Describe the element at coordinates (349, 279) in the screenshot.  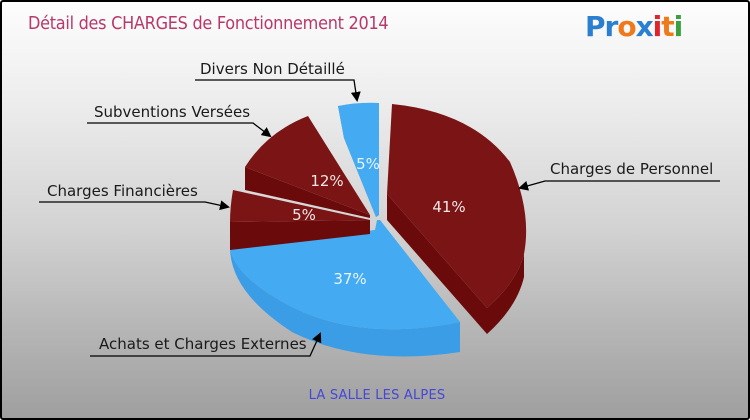
I see `slice-label: 37%` at that location.